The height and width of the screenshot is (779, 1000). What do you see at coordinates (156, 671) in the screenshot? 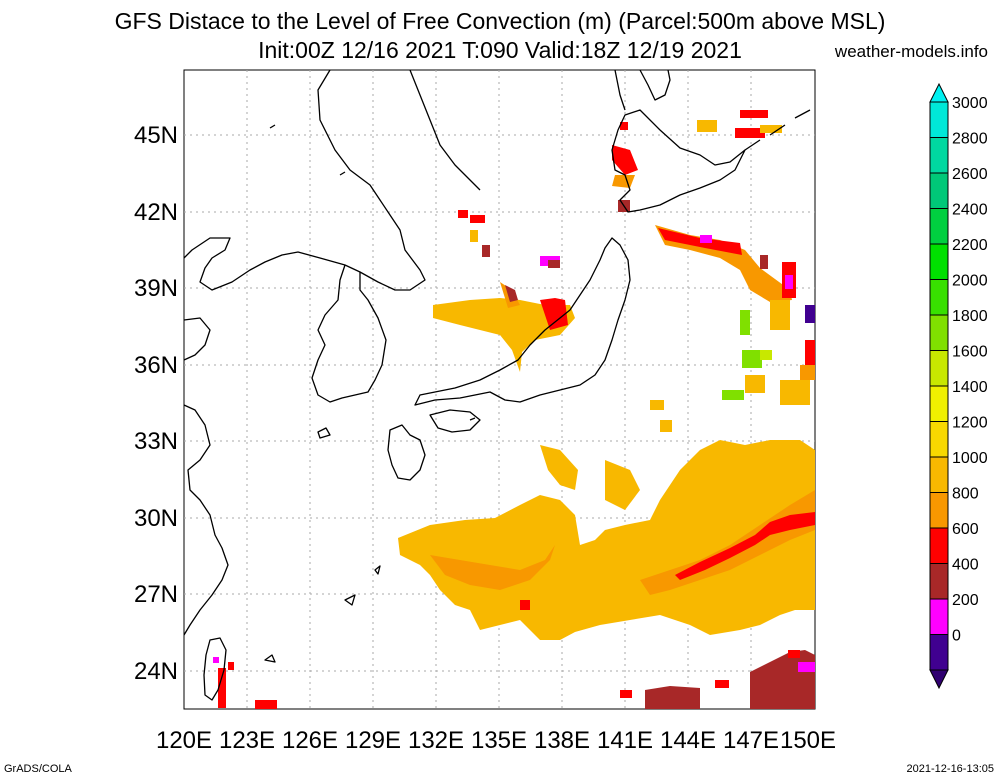
I see `lat-label: 24N` at bounding box center [156, 671].